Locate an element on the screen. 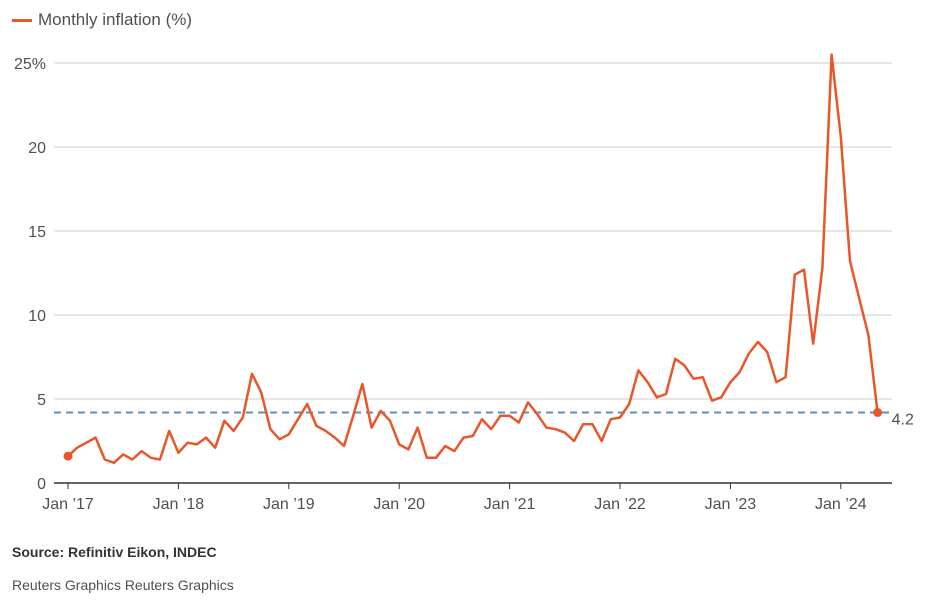  legend-label: Monthly inflation (%) is located at coordinates (115, 19).